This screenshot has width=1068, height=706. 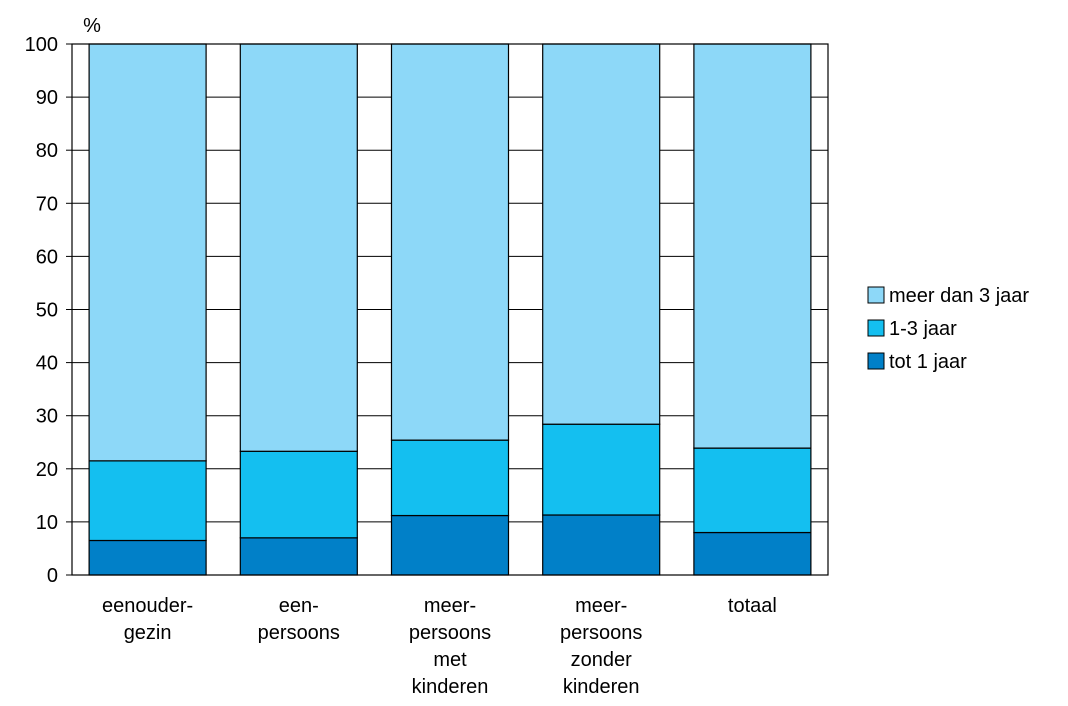 I want to click on y-tick-label: 100, so click(x=41, y=45).